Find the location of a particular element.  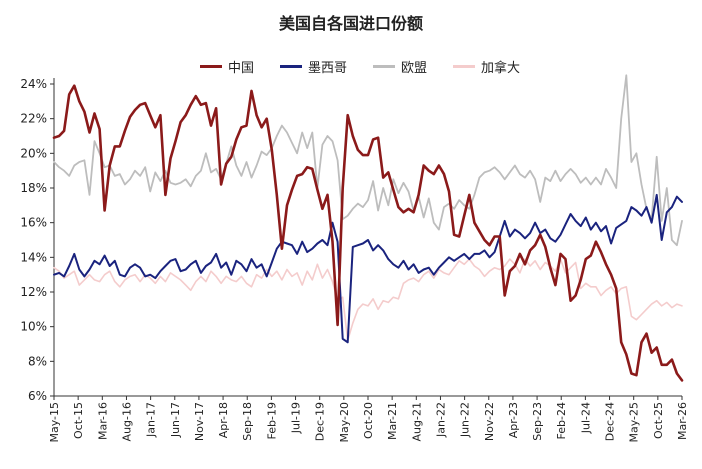

x-tick-label: Sep-23 is located at coordinates (537, 421).